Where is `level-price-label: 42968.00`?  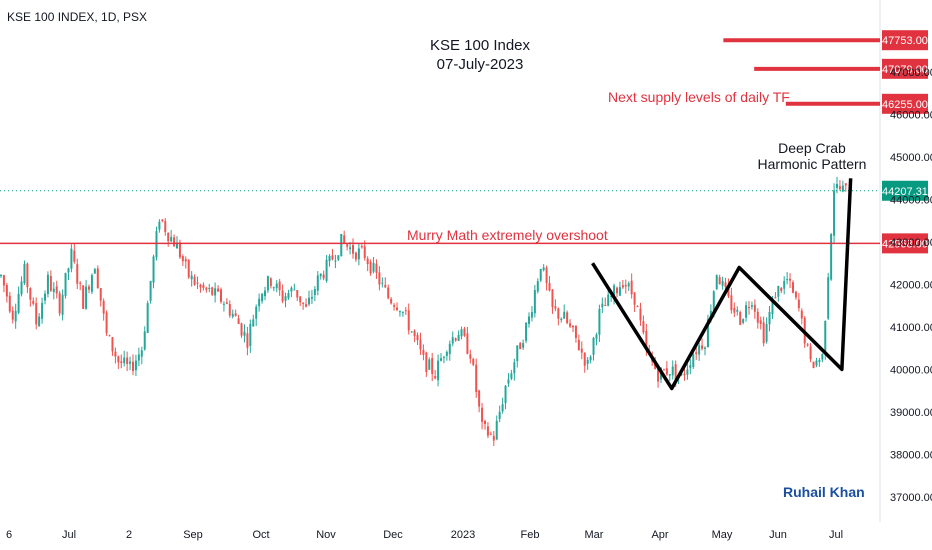 level-price-label: 42968.00 is located at coordinates (905, 244).